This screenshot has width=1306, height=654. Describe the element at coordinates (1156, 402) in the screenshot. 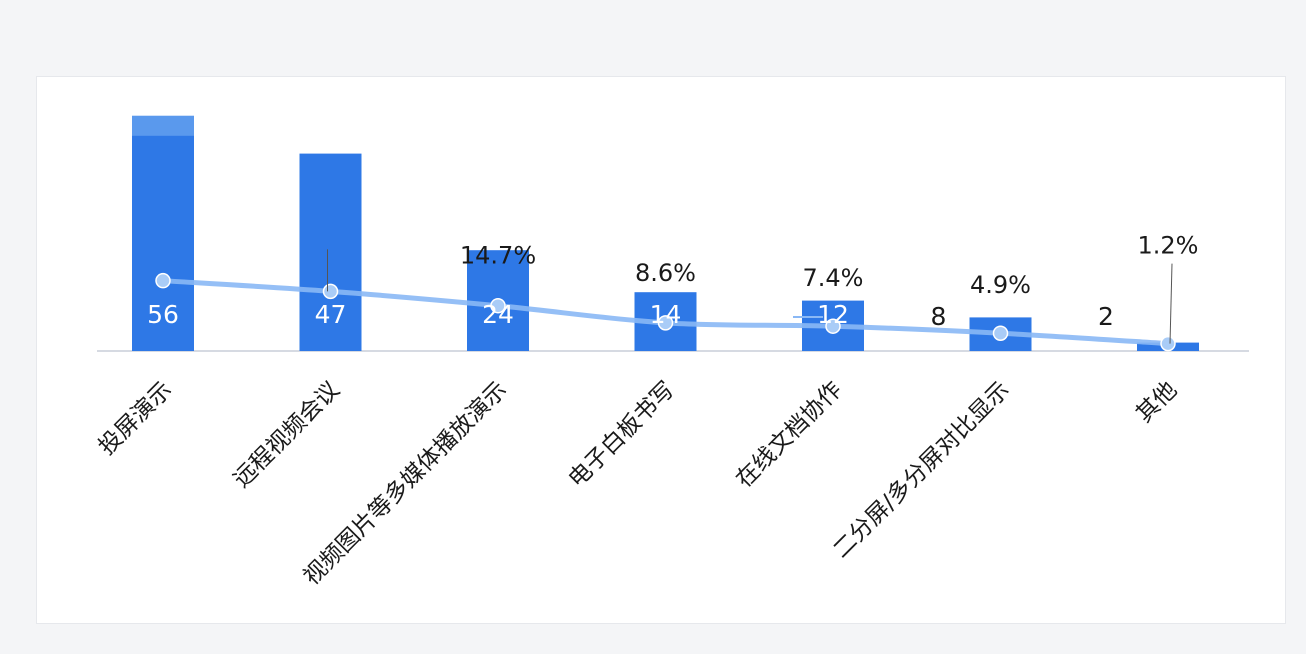

I see `x-tick-label-6: 其他` at that location.